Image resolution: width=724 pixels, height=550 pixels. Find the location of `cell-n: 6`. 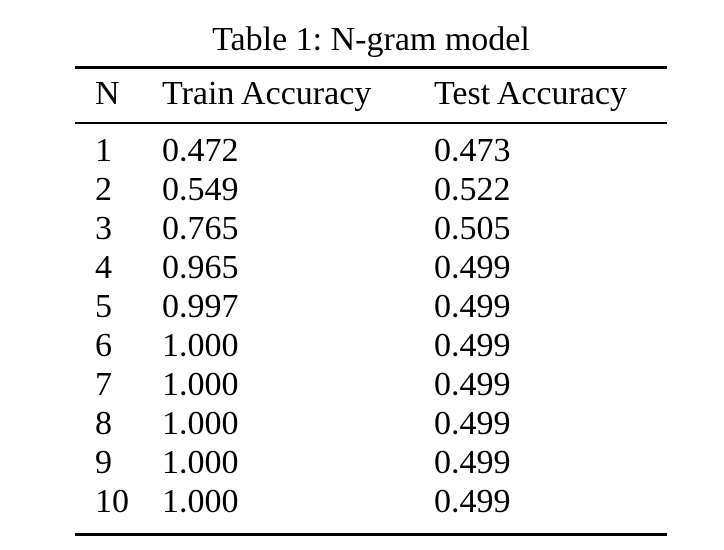

cell-n: 6 is located at coordinates (103, 345).